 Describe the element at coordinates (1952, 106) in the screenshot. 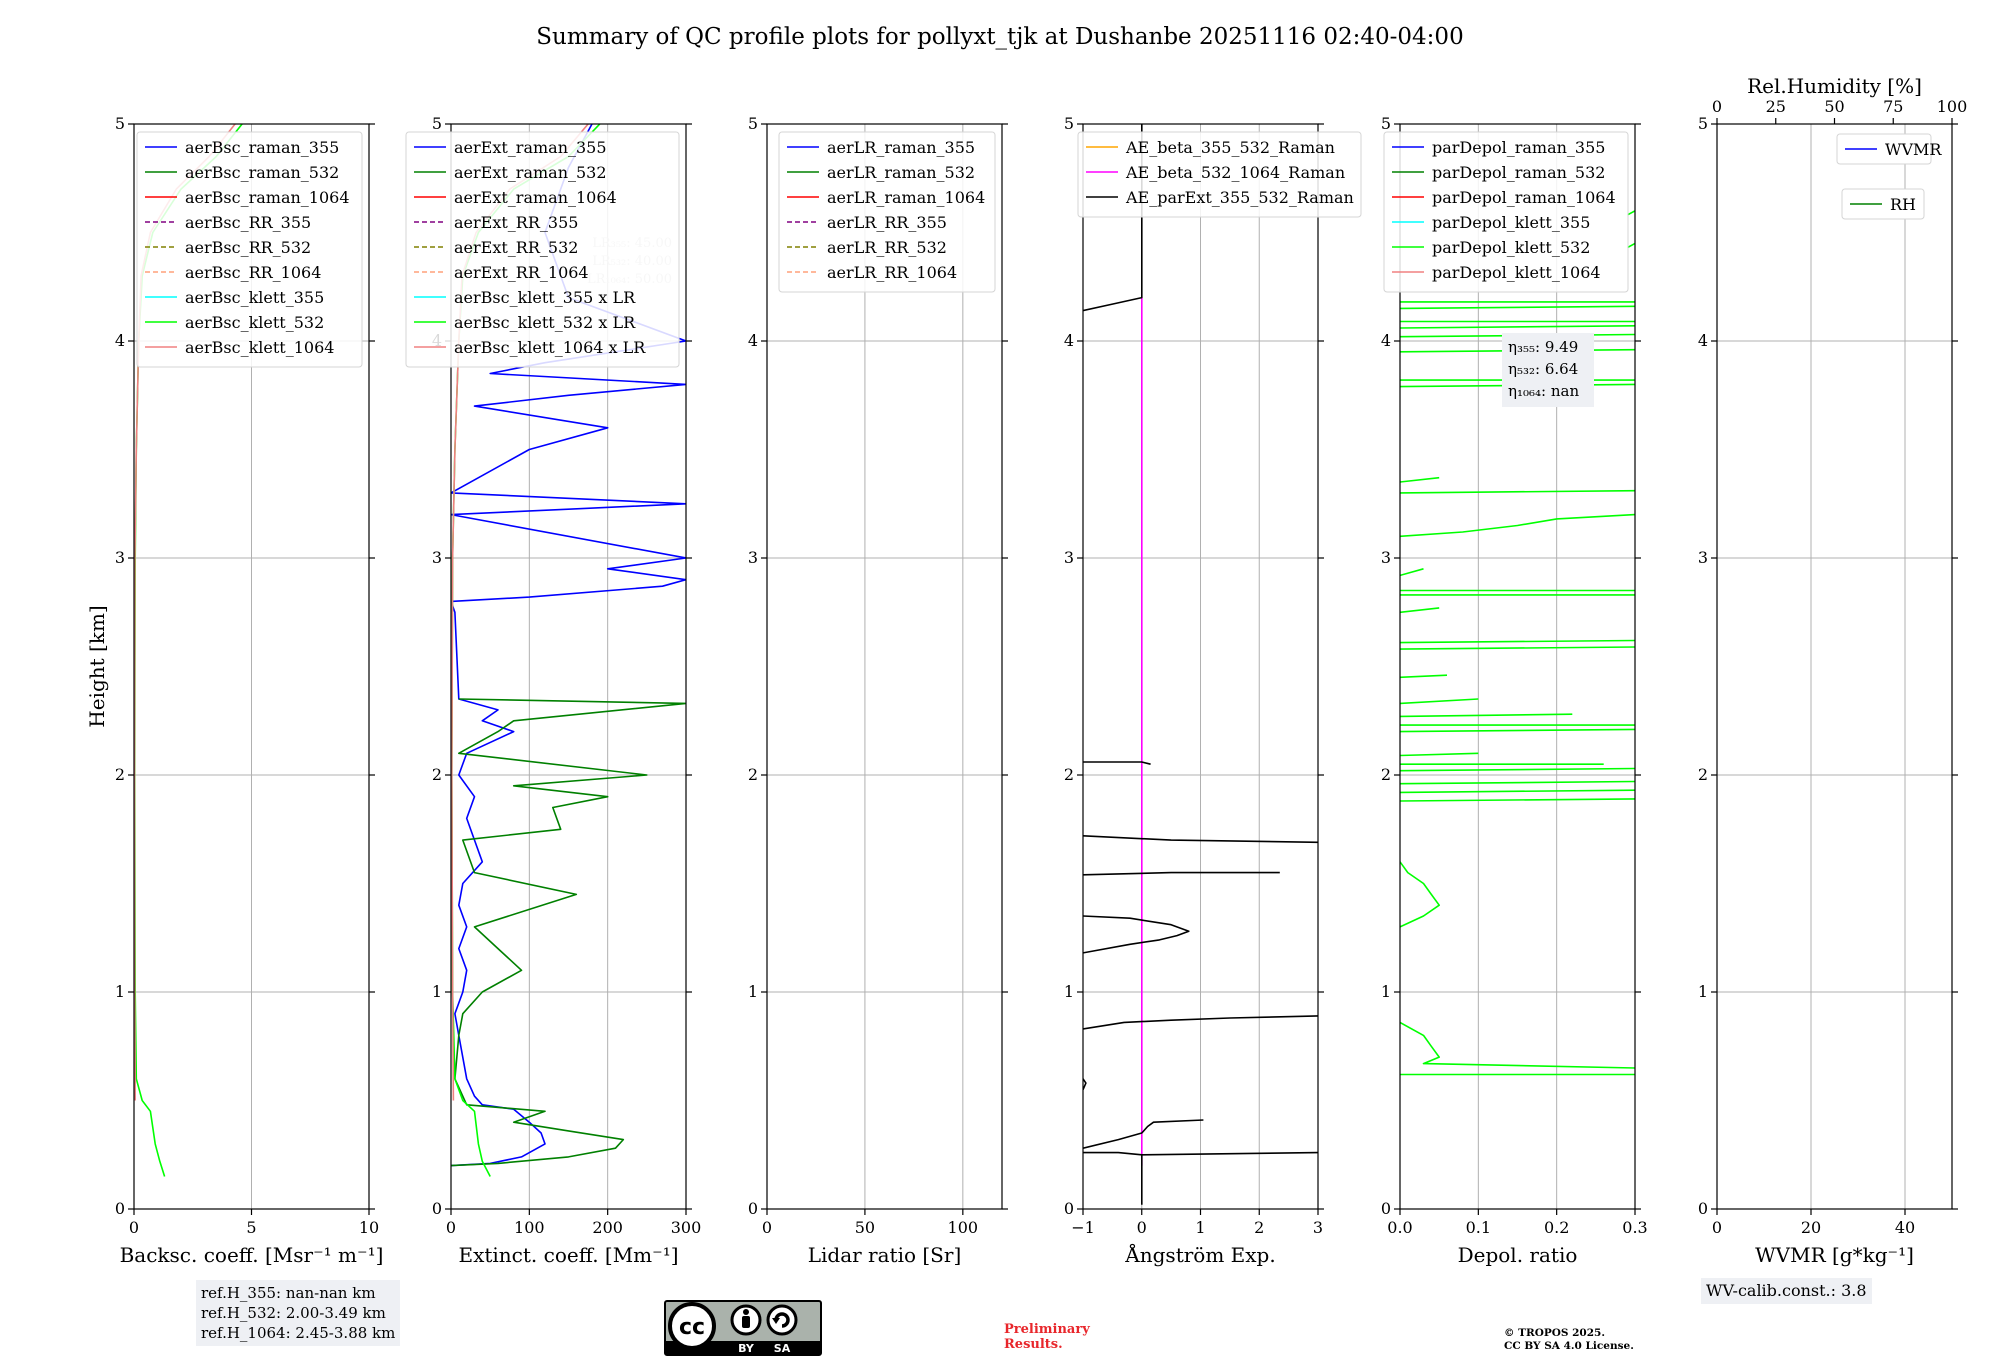

I see `top-x-tick-label: 100` at that location.